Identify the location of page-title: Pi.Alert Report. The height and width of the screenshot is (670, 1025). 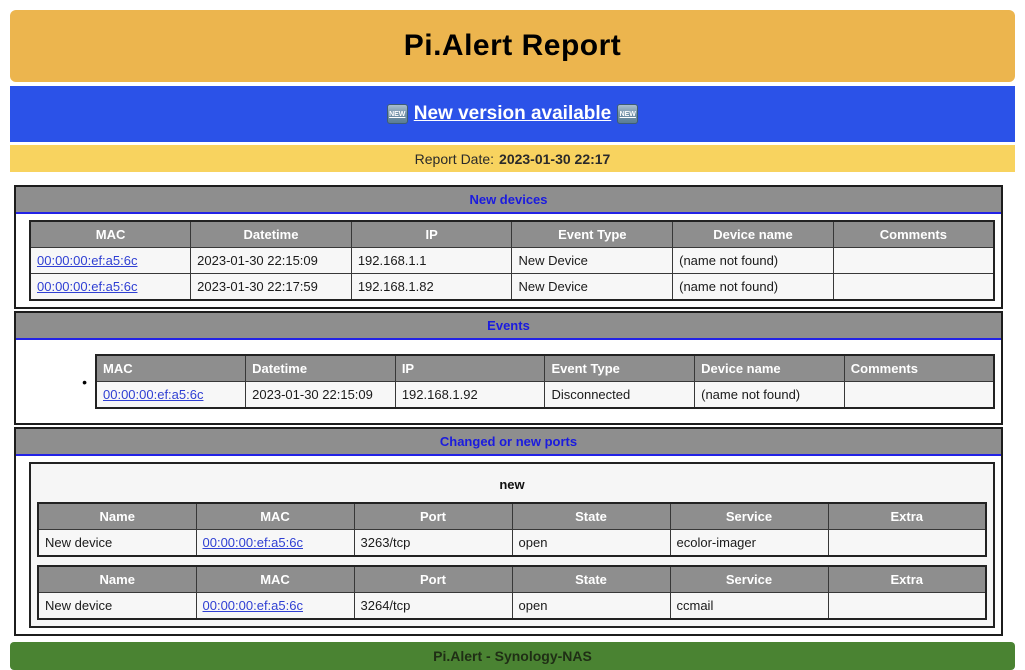
(512, 45).